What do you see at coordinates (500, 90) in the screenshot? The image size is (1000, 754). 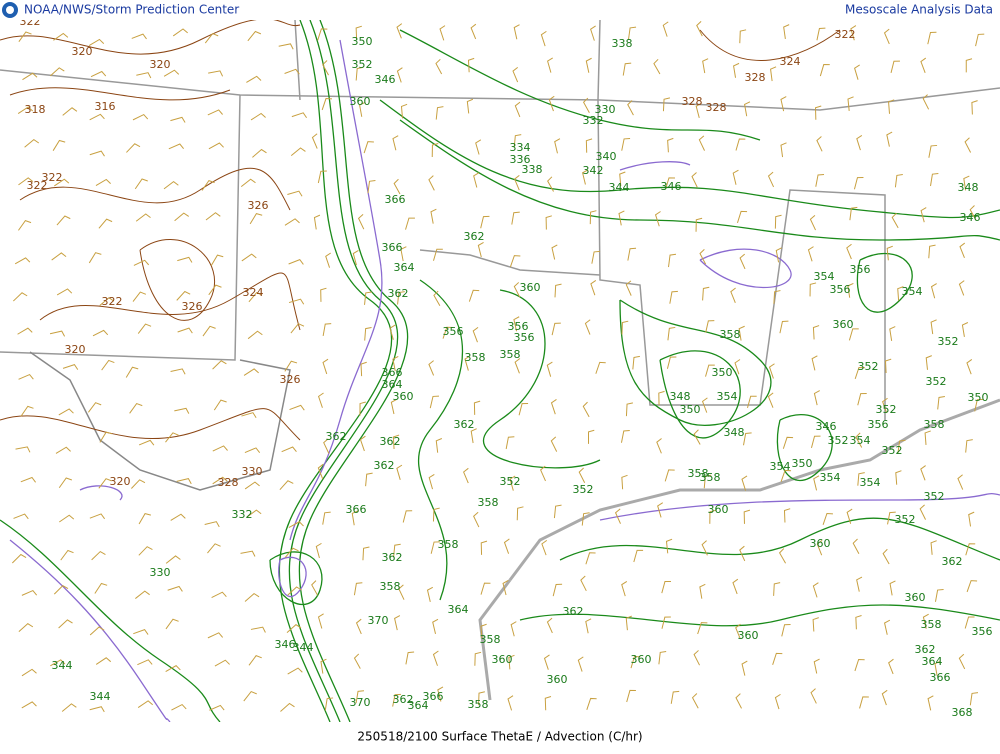 I see `border` at bounding box center [500, 90].